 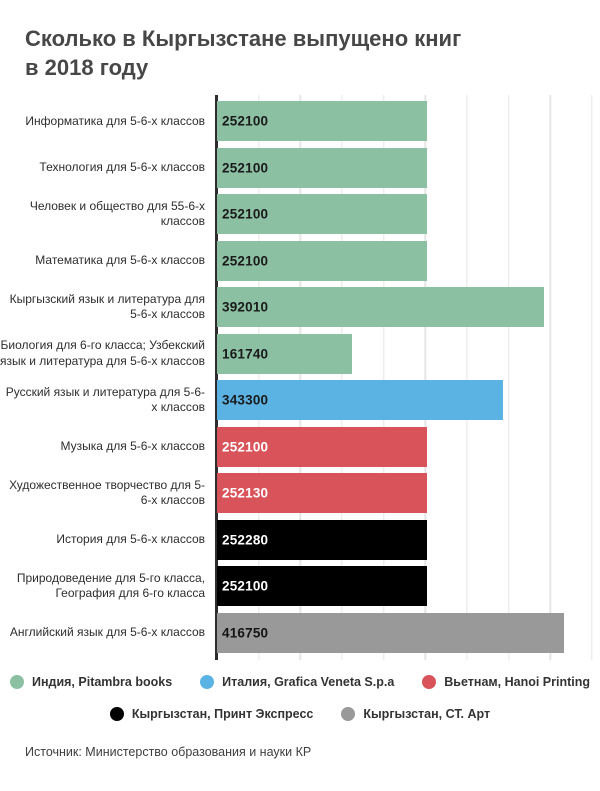 I want to click on table-row: Информатика для 5-6-х классов 252100, so click(x=300, y=121).